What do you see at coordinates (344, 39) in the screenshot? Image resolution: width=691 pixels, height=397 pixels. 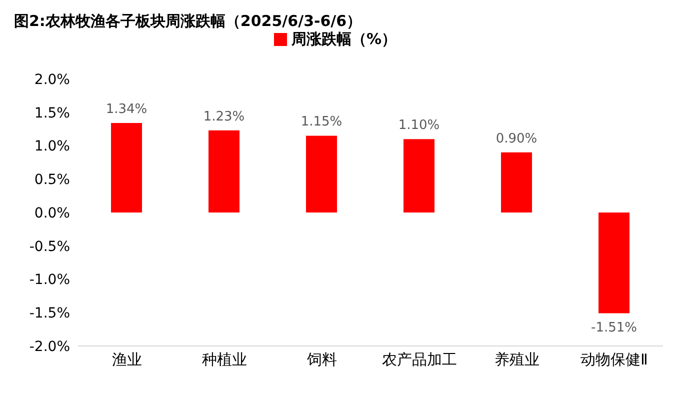 I see `legend-label: 周涨跌幅（%）` at bounding box center [344, 39].